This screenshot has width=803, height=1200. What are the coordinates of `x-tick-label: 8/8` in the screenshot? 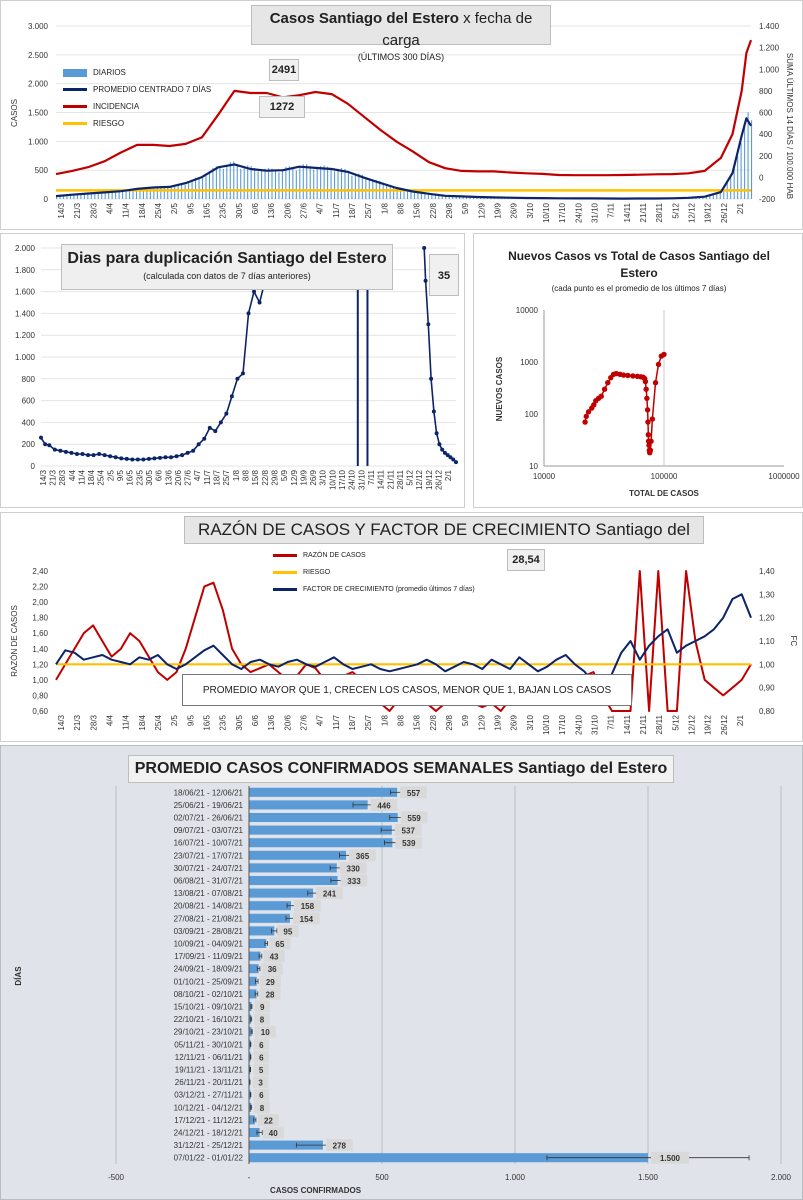 It's located at (246, 475).